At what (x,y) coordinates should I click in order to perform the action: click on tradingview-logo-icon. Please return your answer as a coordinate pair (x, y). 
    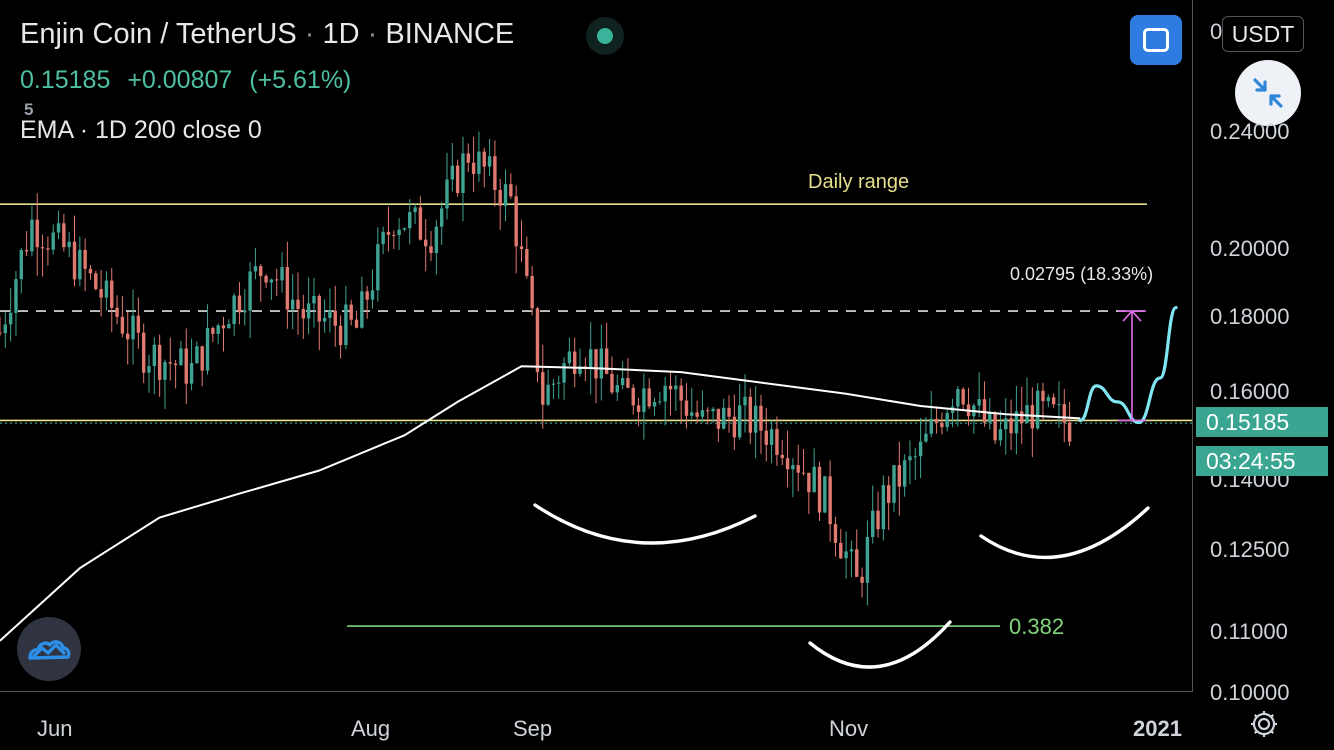
    Looking at the image, I should click on (49, 650).